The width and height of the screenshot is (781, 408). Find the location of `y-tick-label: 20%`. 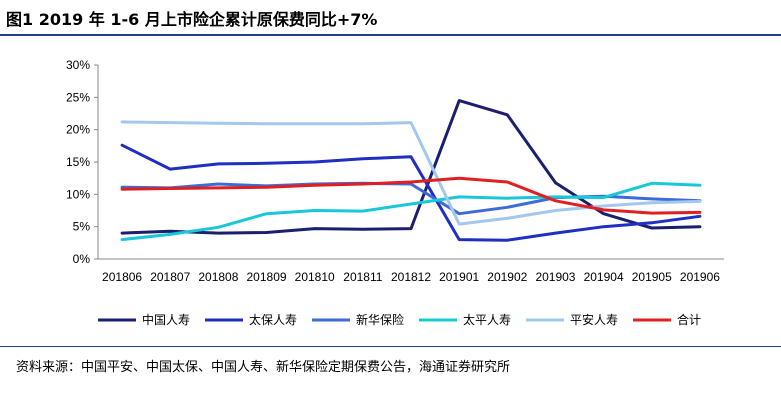

y-tick-label: 20% is located at coordinates (78, 130).